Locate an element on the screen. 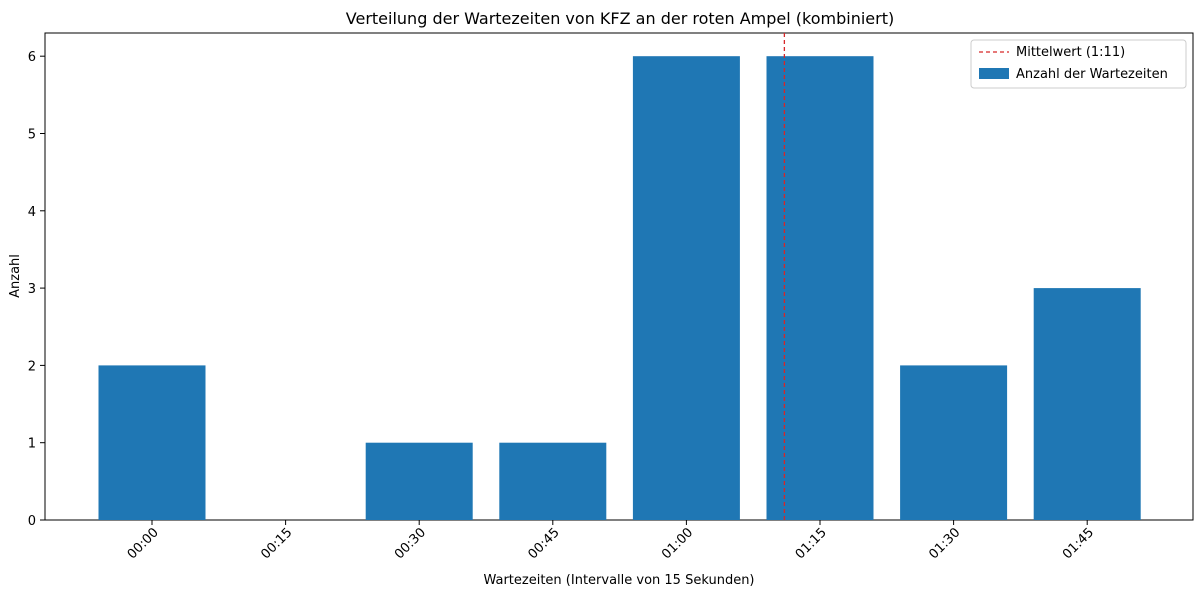 Image resolution: width=1200 pixels, height=598 pixels. y-tick-label: 2 is located at coordinates (32, 366).